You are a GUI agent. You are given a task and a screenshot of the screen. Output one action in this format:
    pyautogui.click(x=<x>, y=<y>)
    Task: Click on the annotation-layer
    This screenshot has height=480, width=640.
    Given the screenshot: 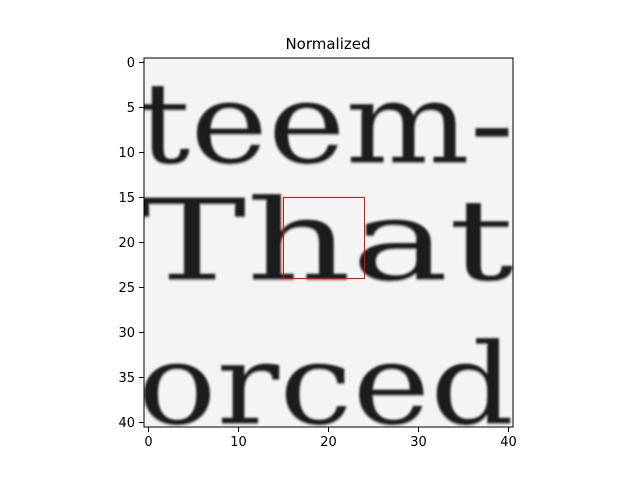 What is the action you would take?
    pyautogui.click(x=324, y=238)
    